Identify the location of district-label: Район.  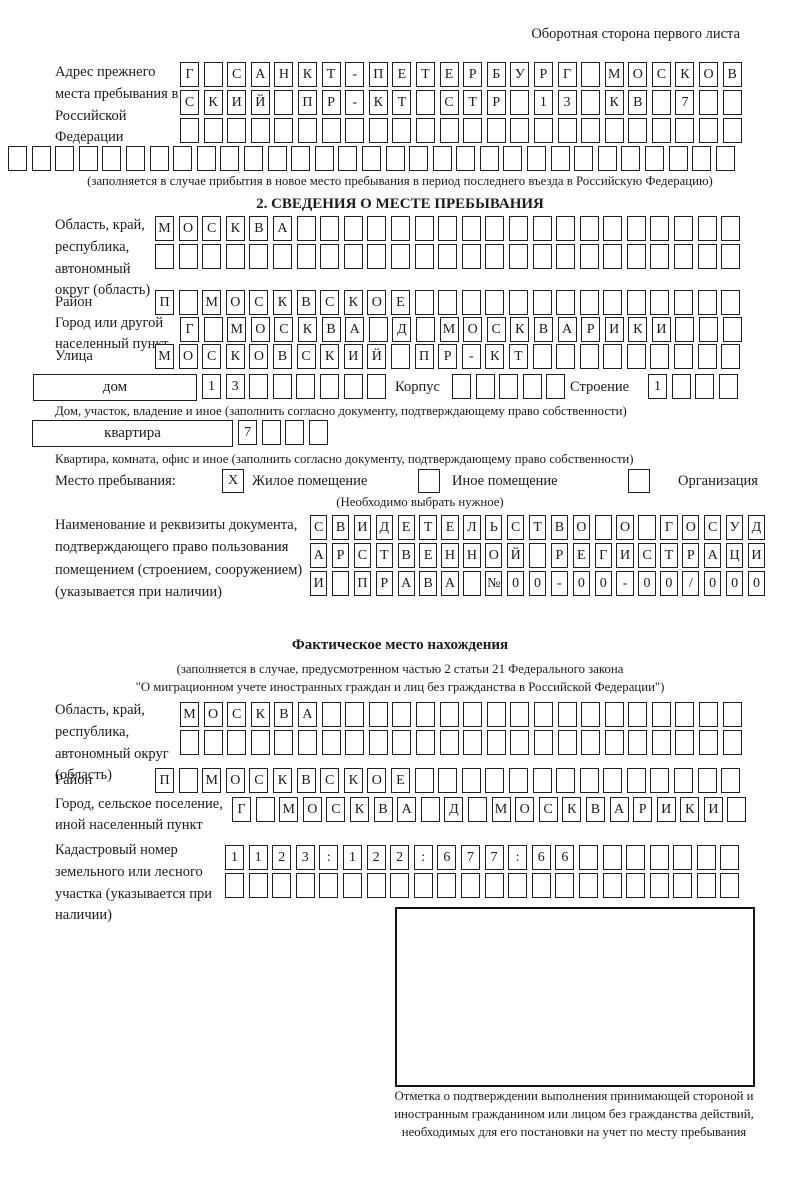
(74, 302).